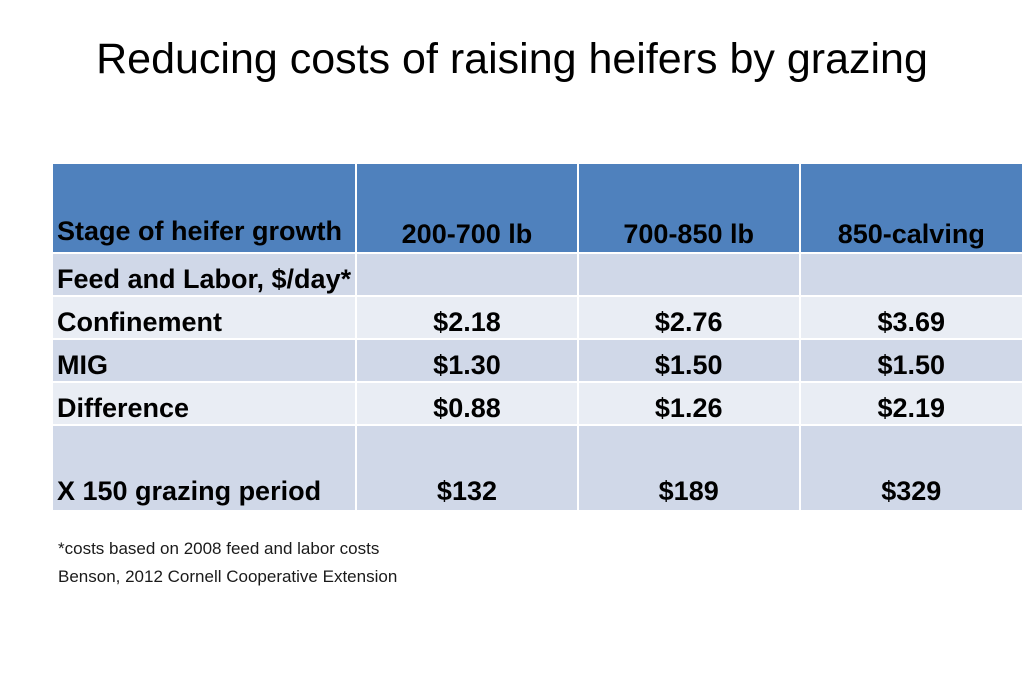 This screenshot has height=697, width=1024. What do you see at coordinates (467, 468) in the screenshot?
I see `table-cell: $132` at bounding box center [467, 468].